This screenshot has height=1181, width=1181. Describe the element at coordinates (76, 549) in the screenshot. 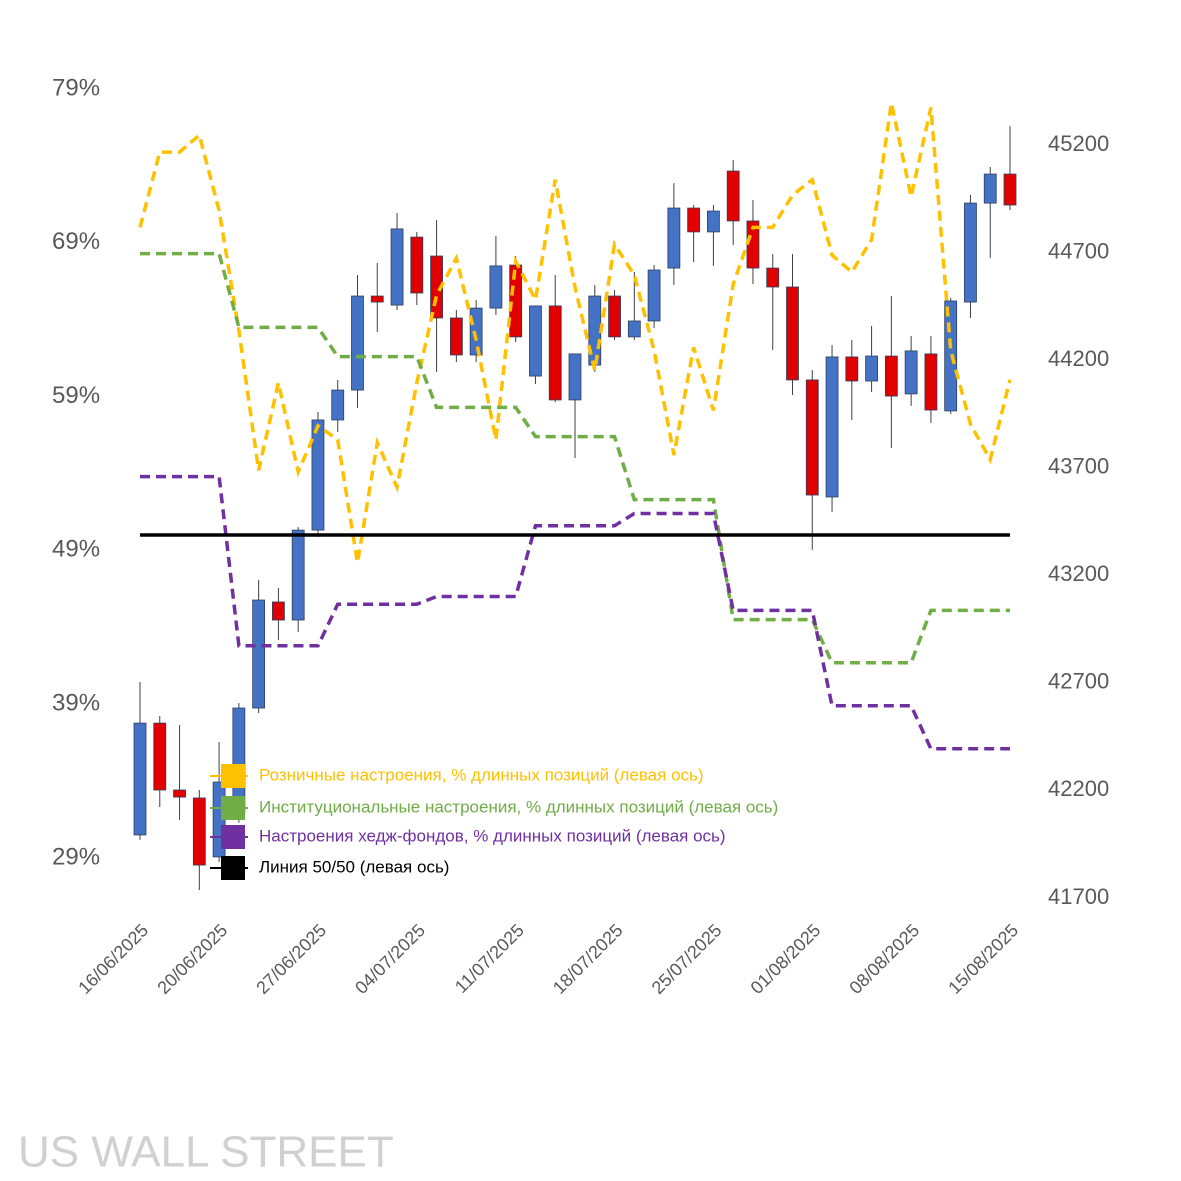

I see `y-tick-label: 49%` at that location.